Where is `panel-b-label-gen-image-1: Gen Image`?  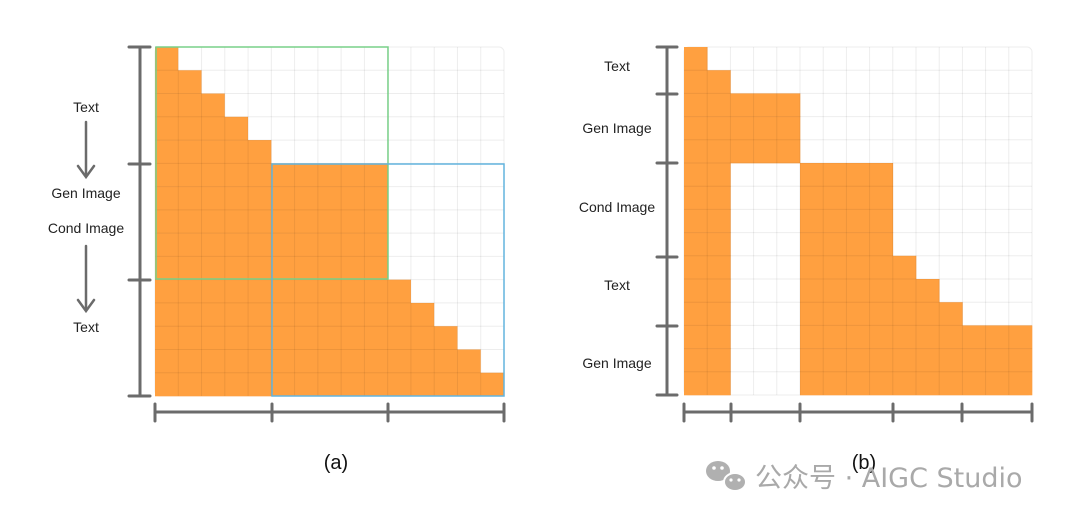 panel-b-label-gen-image-1: Gen Image is located at coordinates (616, 128).